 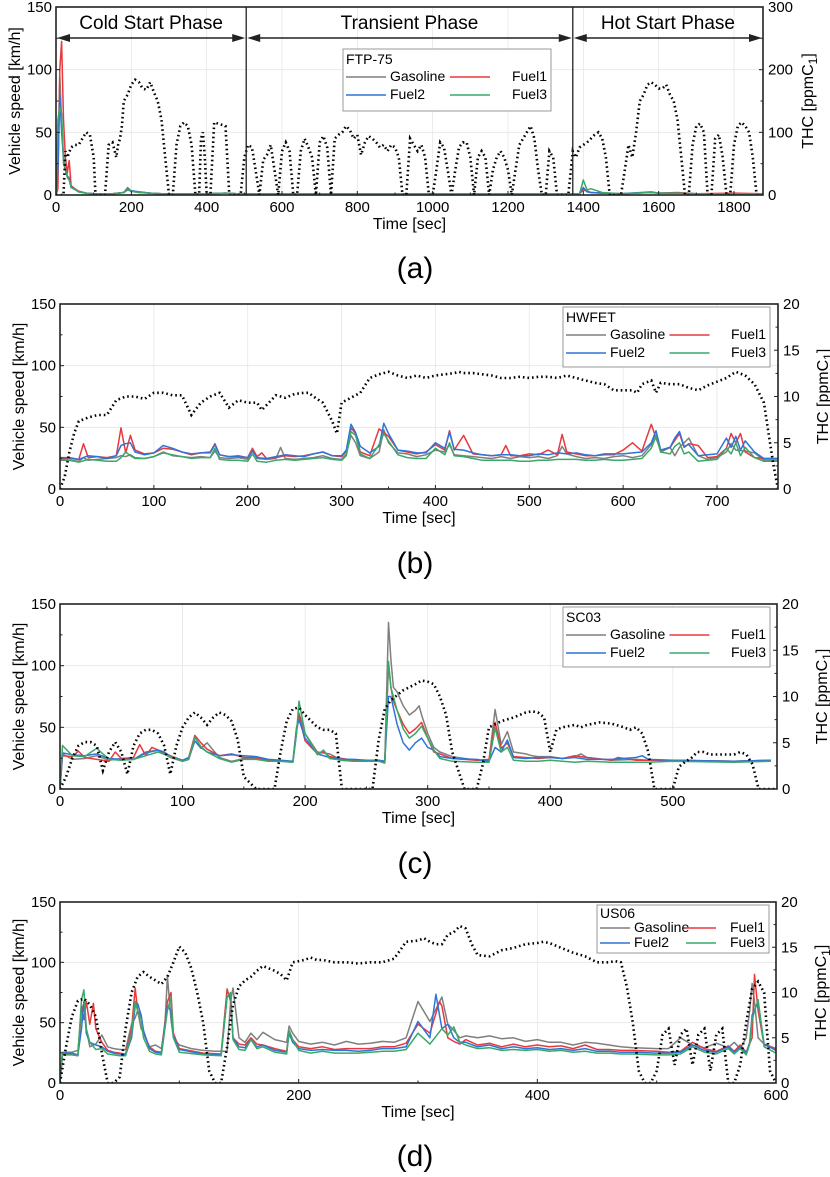 What do you see at coordinates (733, 207) in the screenshot?
I see `x-tick-label: 1800` at bounding box center [733, 207].